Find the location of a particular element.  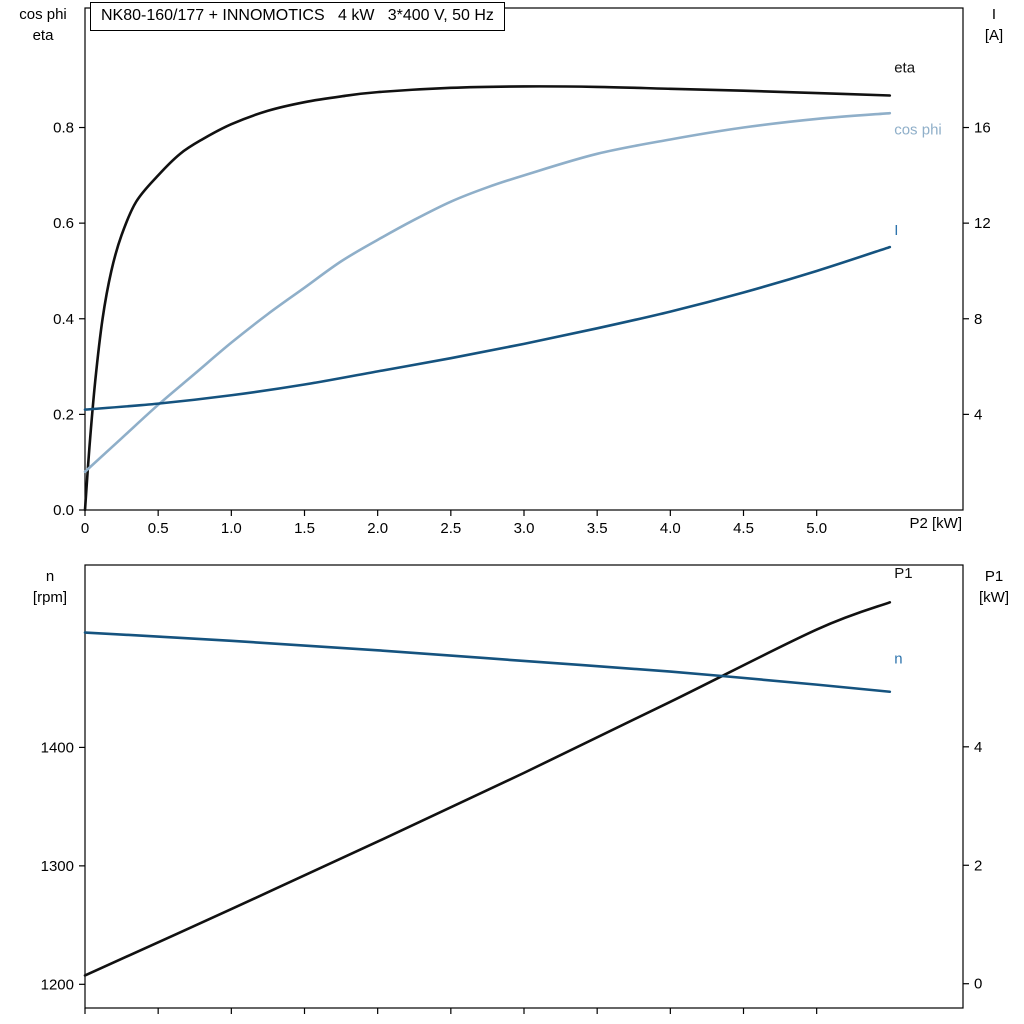

top-chart-left-axis-title: cos phi eta is located at coordinates (43, 25).